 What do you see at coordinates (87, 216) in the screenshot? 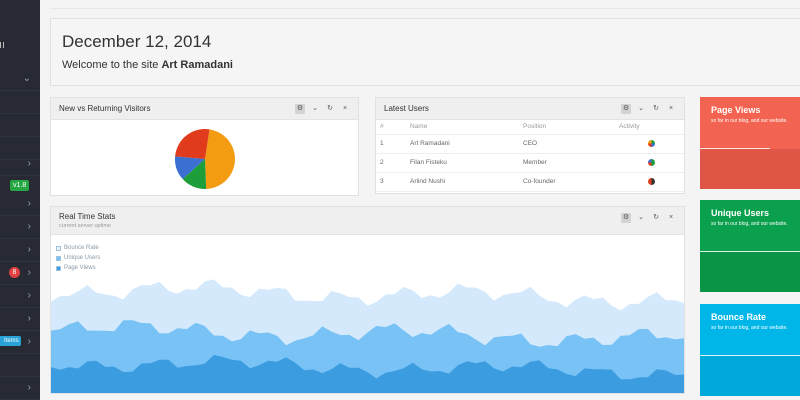
I see `panel-title: Real Time Stats` at bounding box center [87, 216].